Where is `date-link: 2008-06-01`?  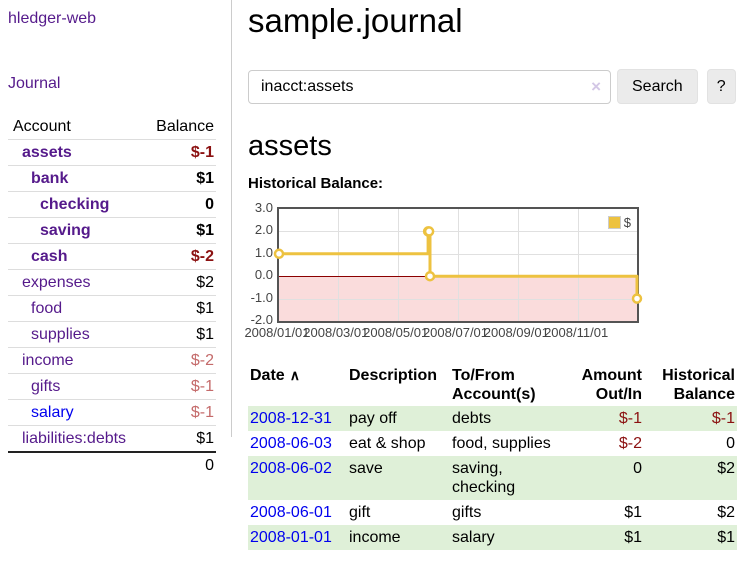 date-link: 2008-06-01 is located at coordinates (291, 512).